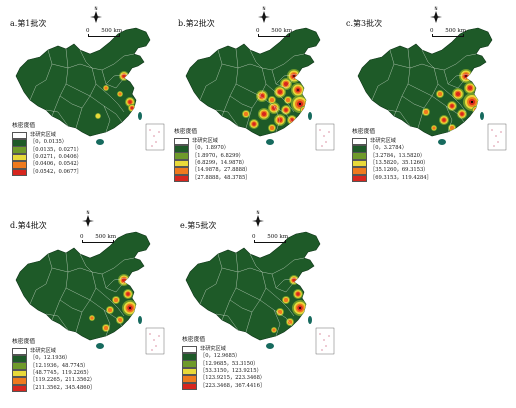  Describe the element at coordinates (47, 150) in the screenshot. I see `legend-row: ［0.0135，0.0271）` at that location.